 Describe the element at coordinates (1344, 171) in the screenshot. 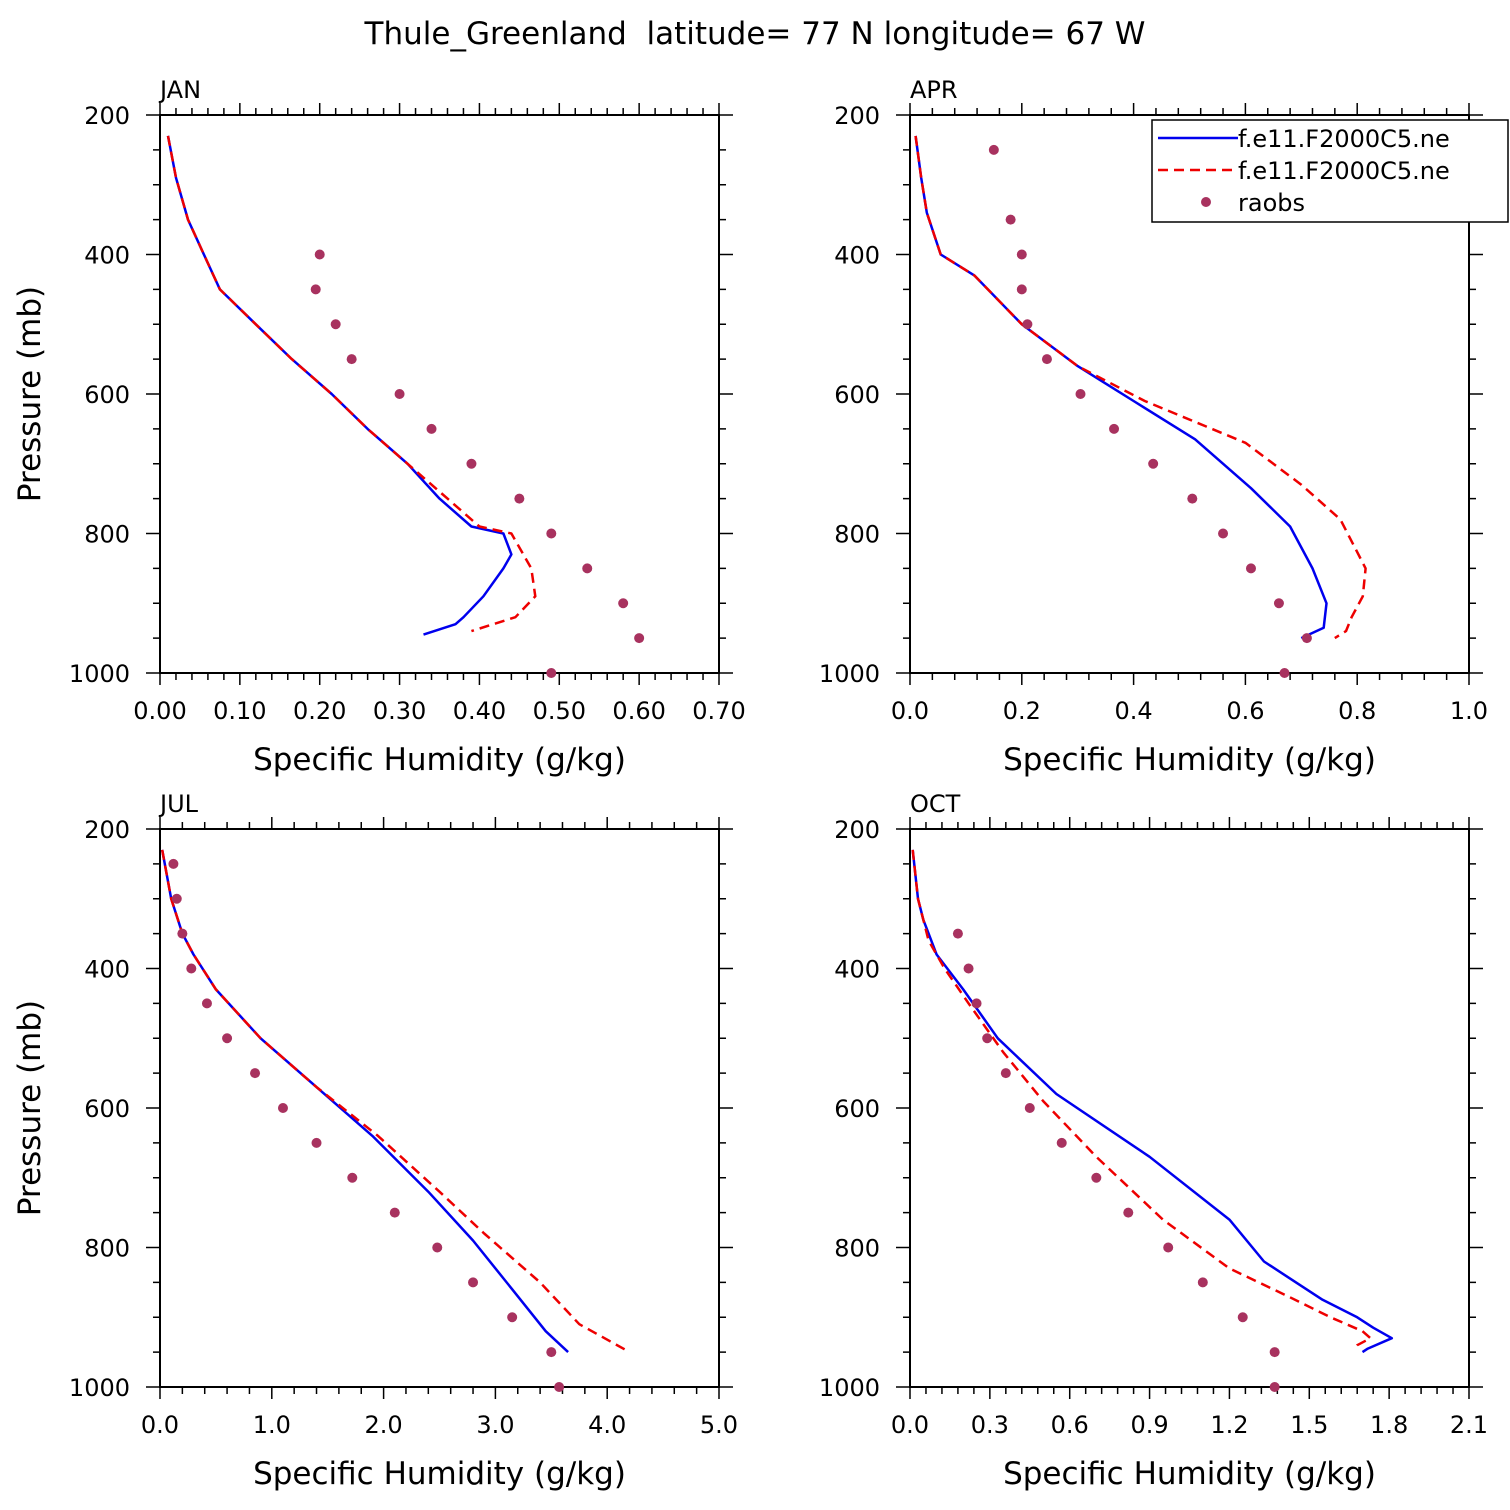

I see `legend-label-model2: f.e11.F2000C5.ne` at that location.